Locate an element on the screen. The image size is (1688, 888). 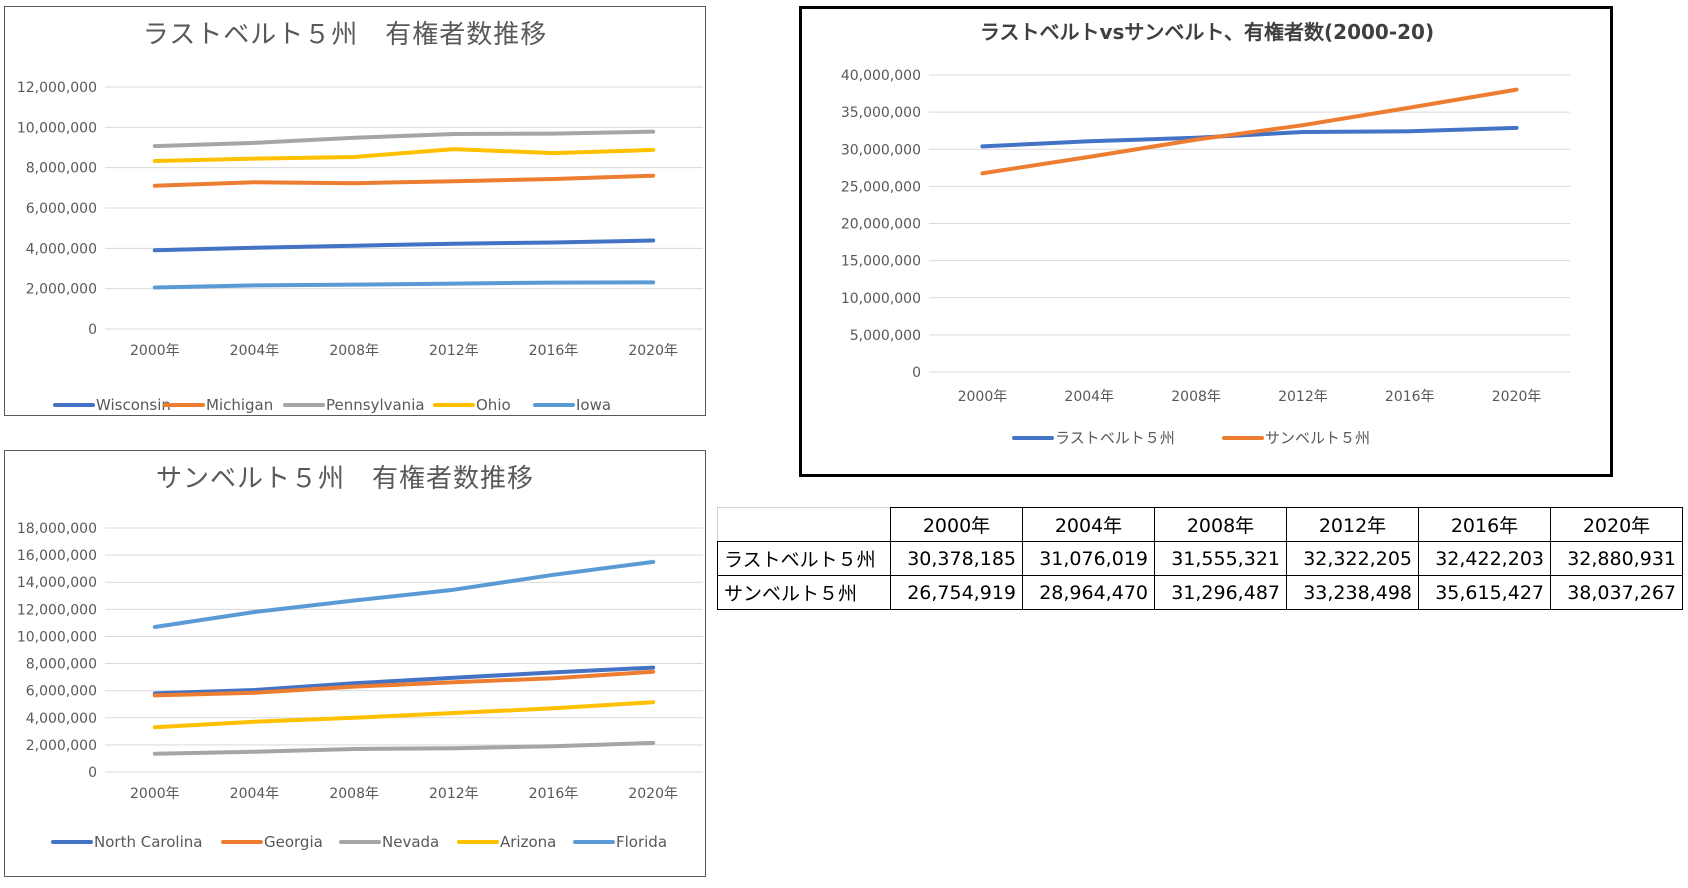
y-tick-label: 6,000,000 is located at coordinates (61, 692).